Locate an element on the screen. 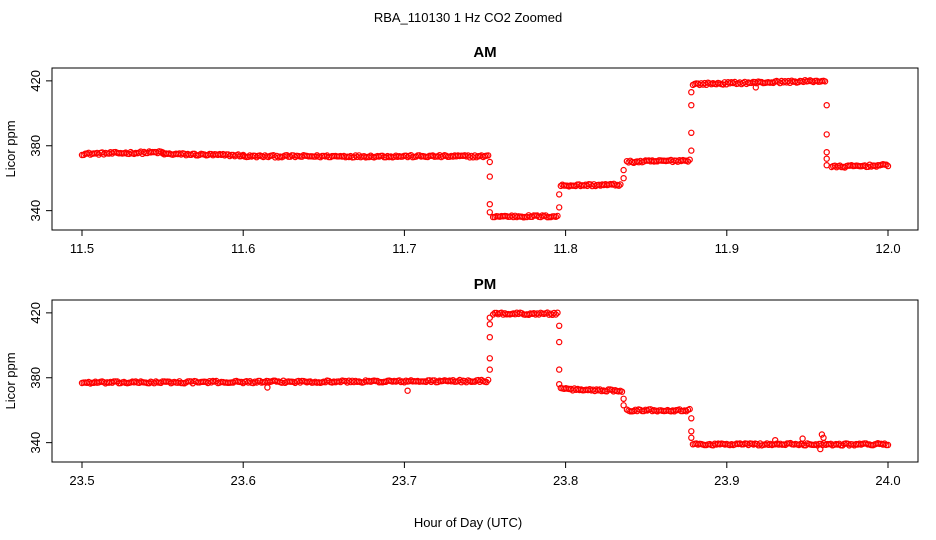  pm-x-tick-label: 23.9 is located at coordinates (726, 480).